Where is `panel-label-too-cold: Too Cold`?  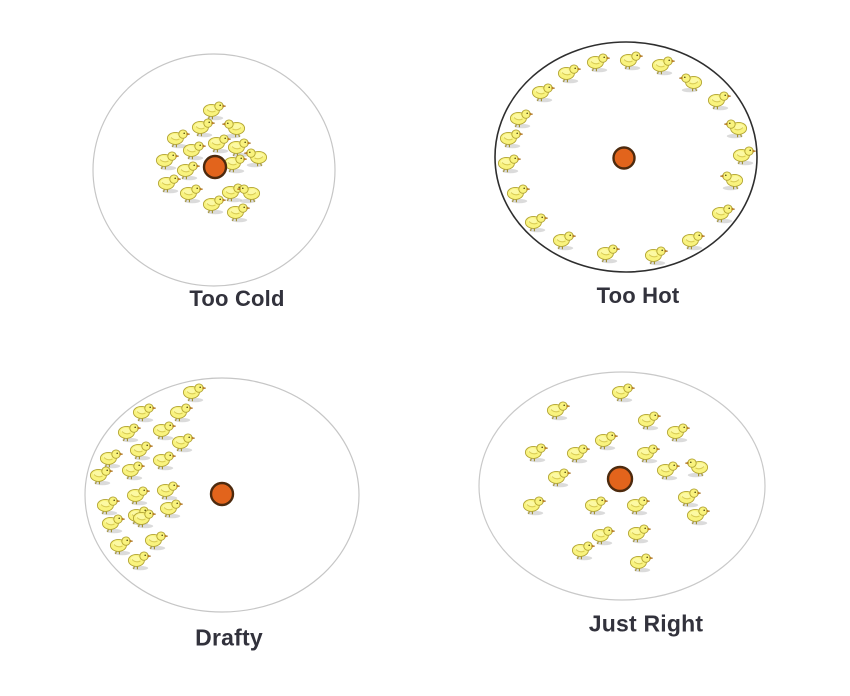
panel-label-too-cold: Too Cold is located at coordinates (237, 298).